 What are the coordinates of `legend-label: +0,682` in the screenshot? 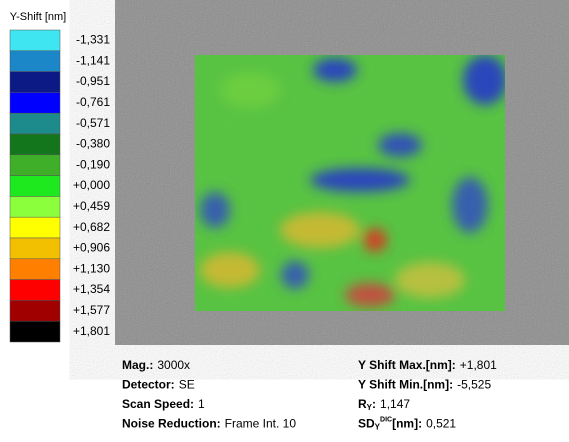 It's located at (91, 227).